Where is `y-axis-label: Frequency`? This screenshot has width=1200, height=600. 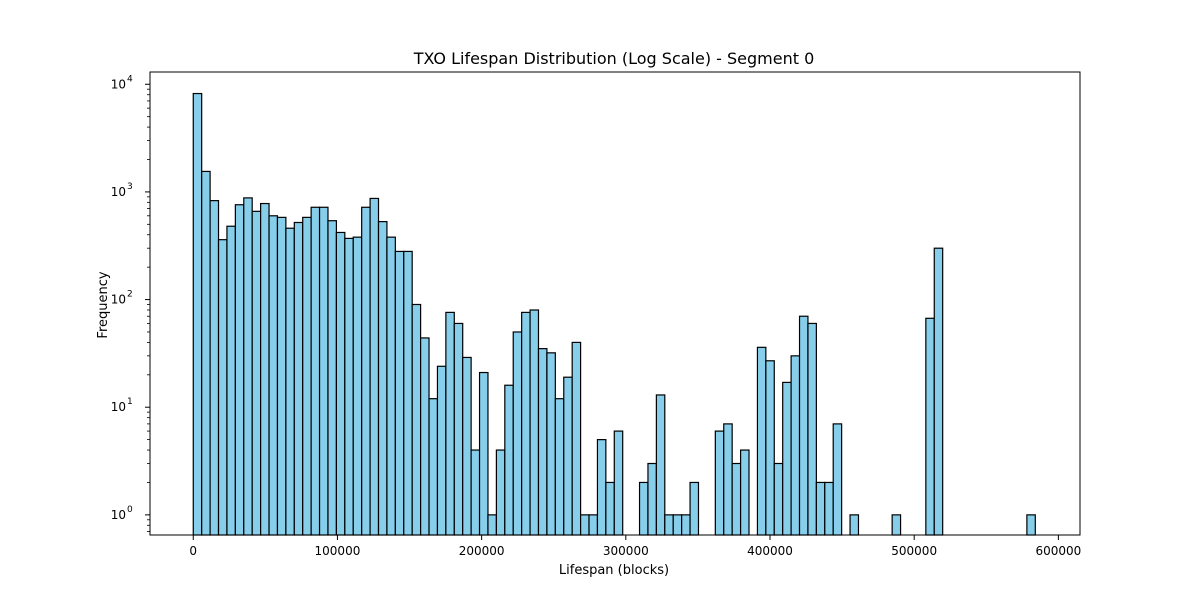 y-axis-label: Frequency is located at coordinates (103, 304).